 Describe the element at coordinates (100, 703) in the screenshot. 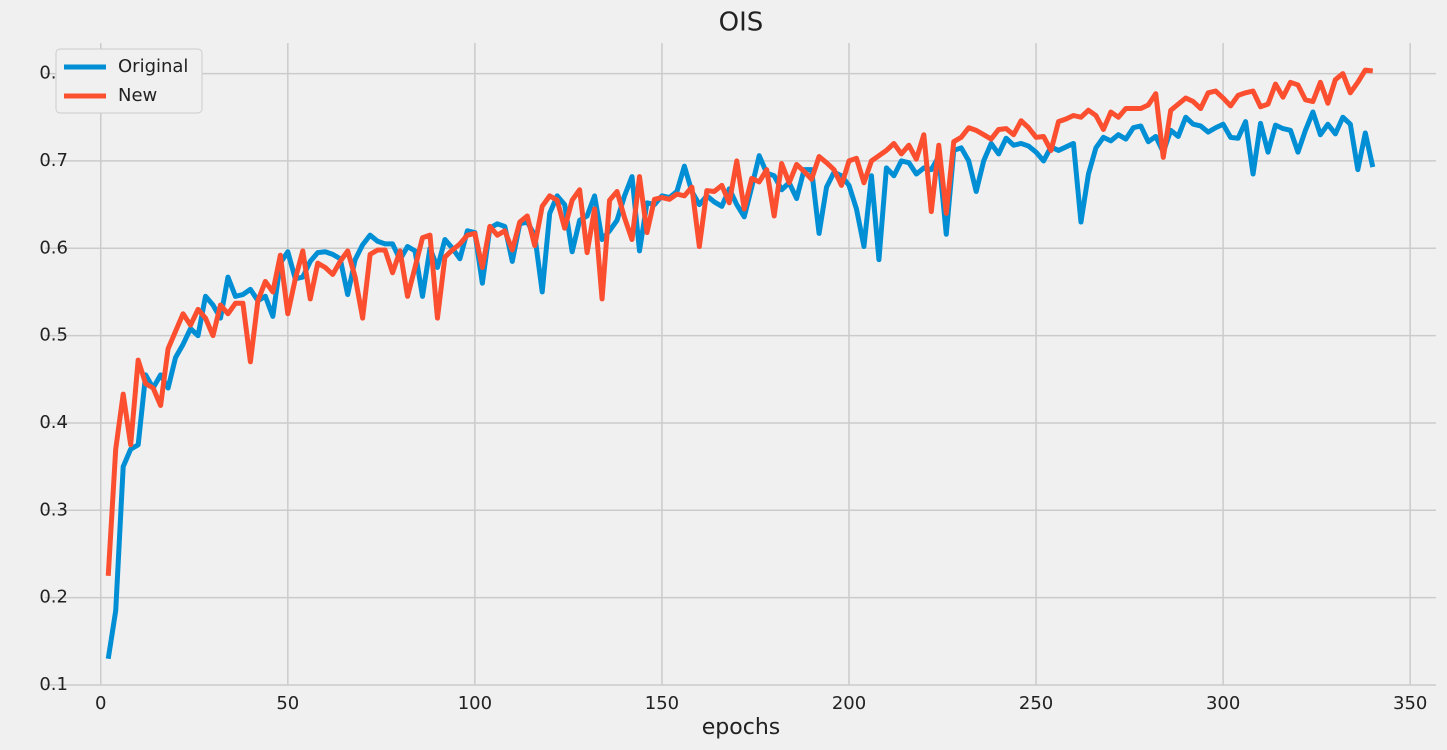

I see `x-tick-label: 0` at that location.